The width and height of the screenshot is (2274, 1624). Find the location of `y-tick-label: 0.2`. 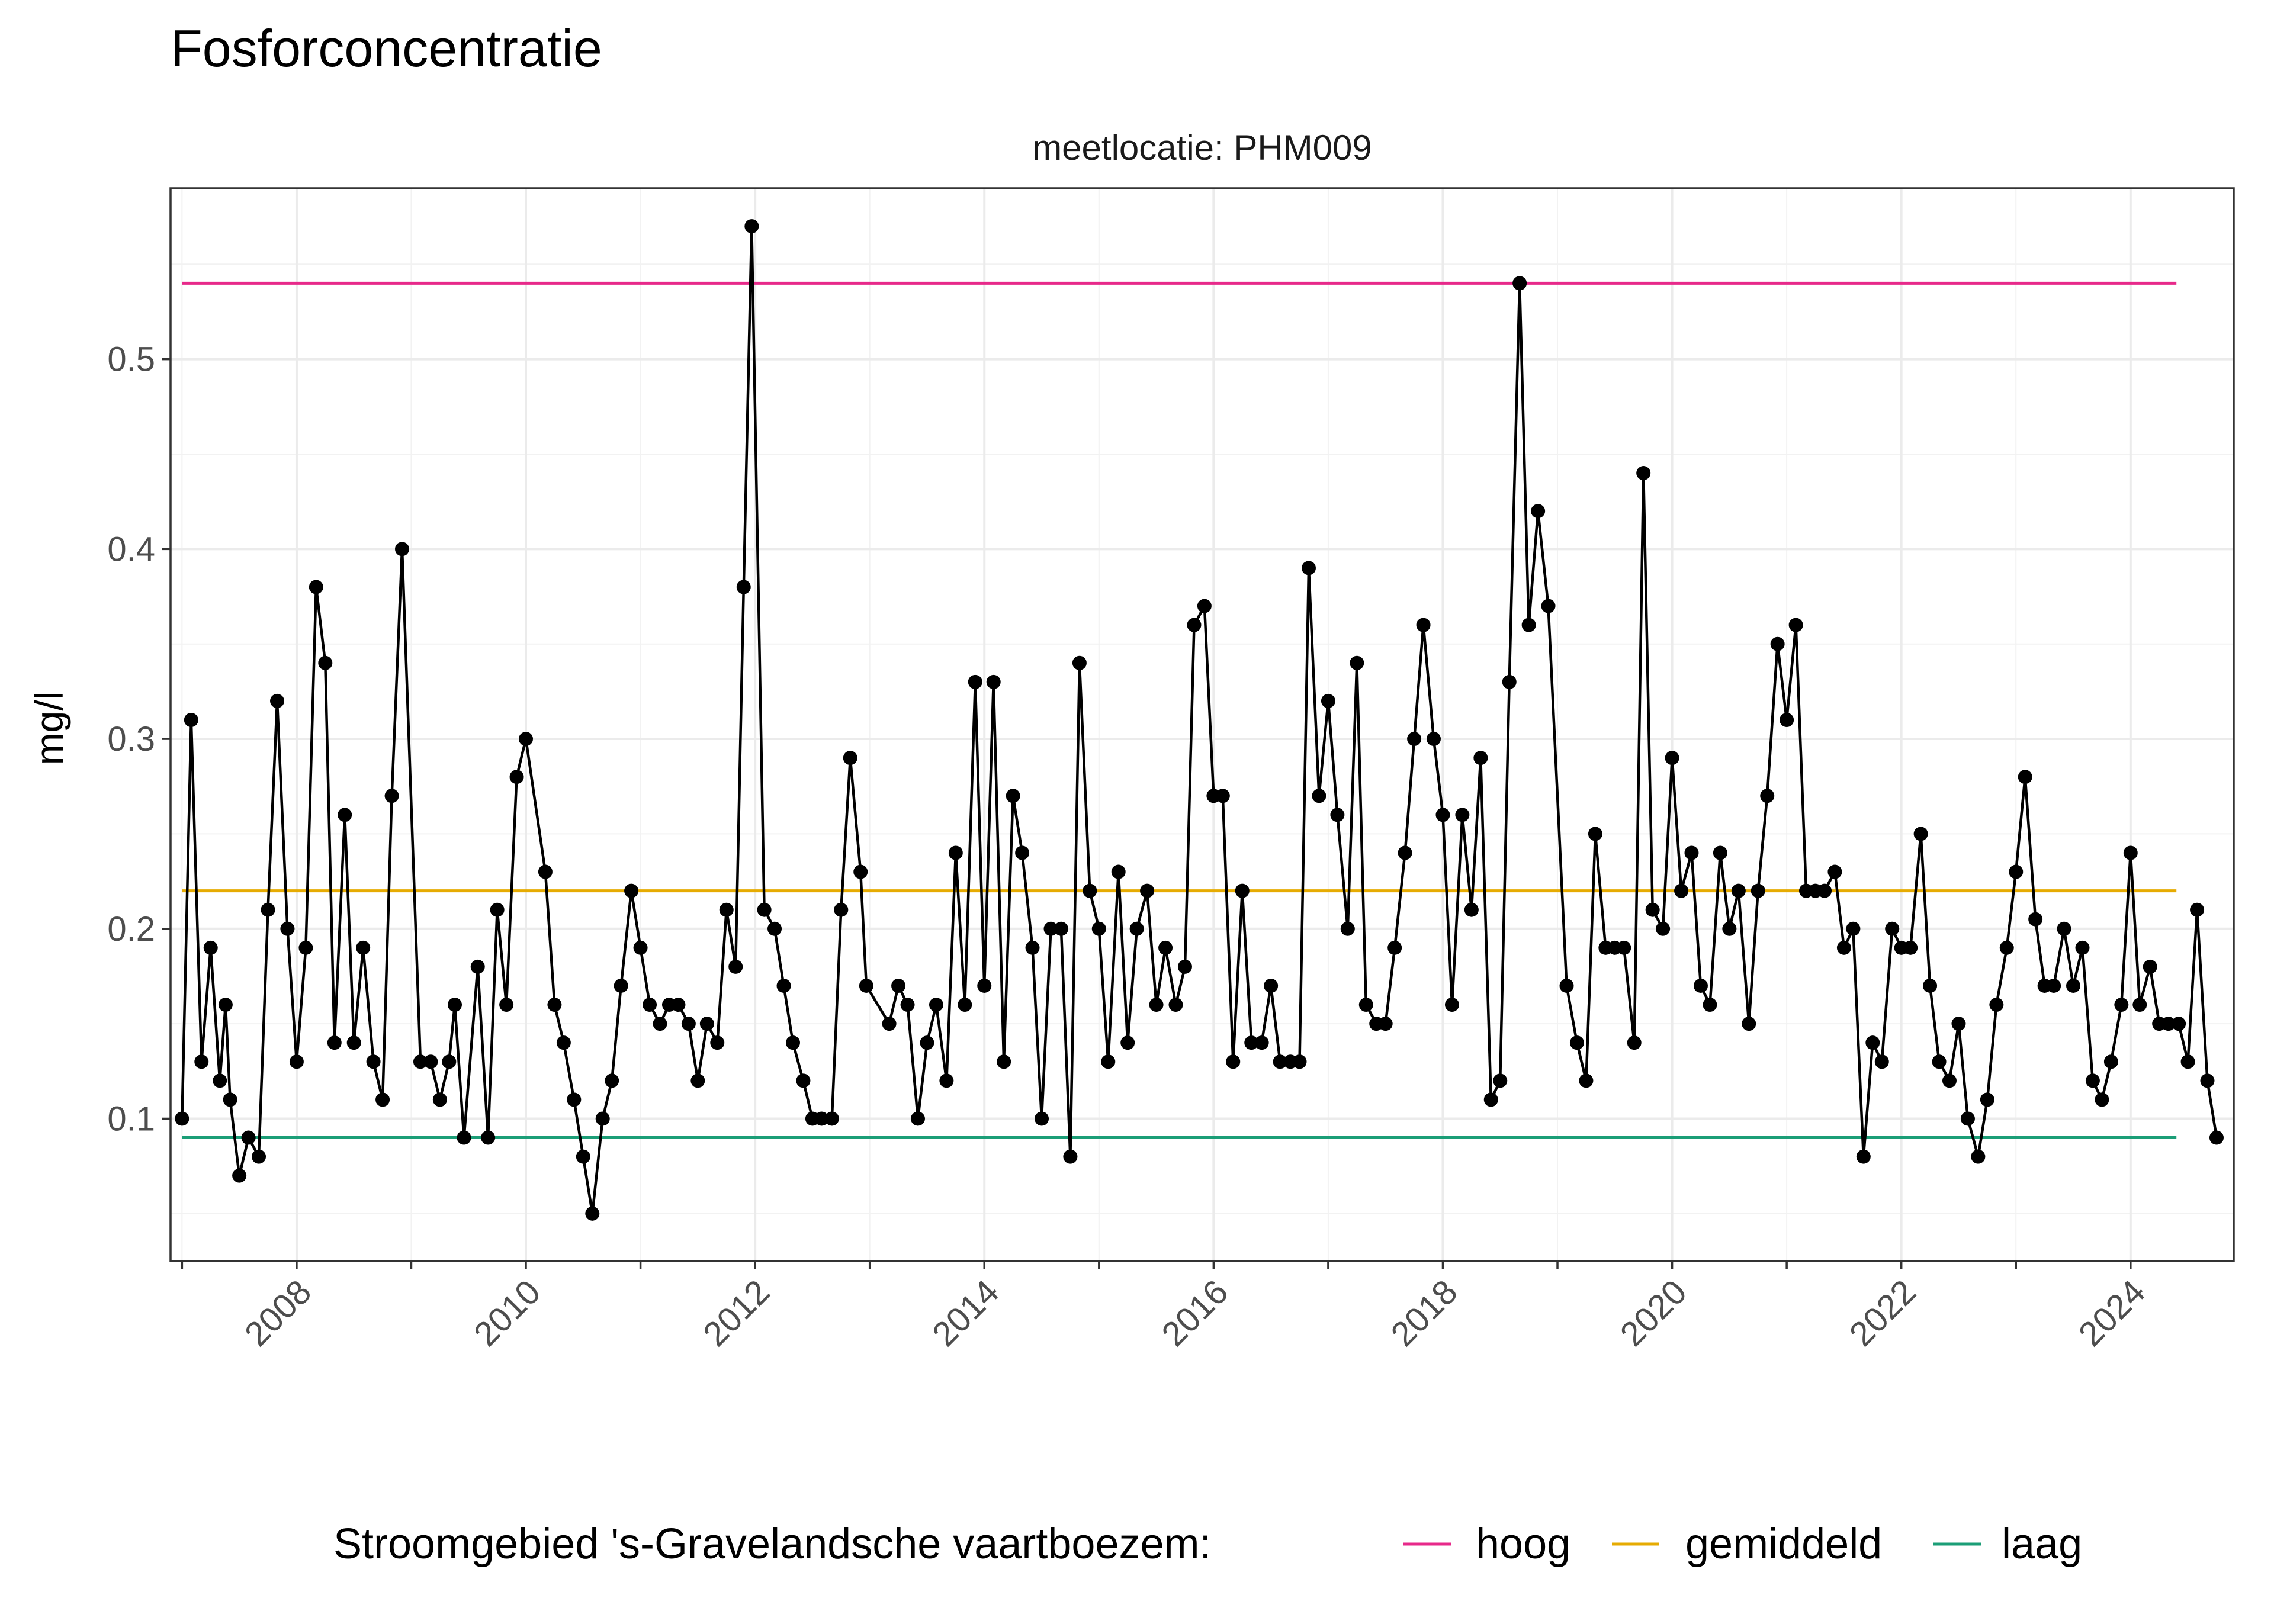

y-tick-label: 0.2 is located at coordinates (131, 929).